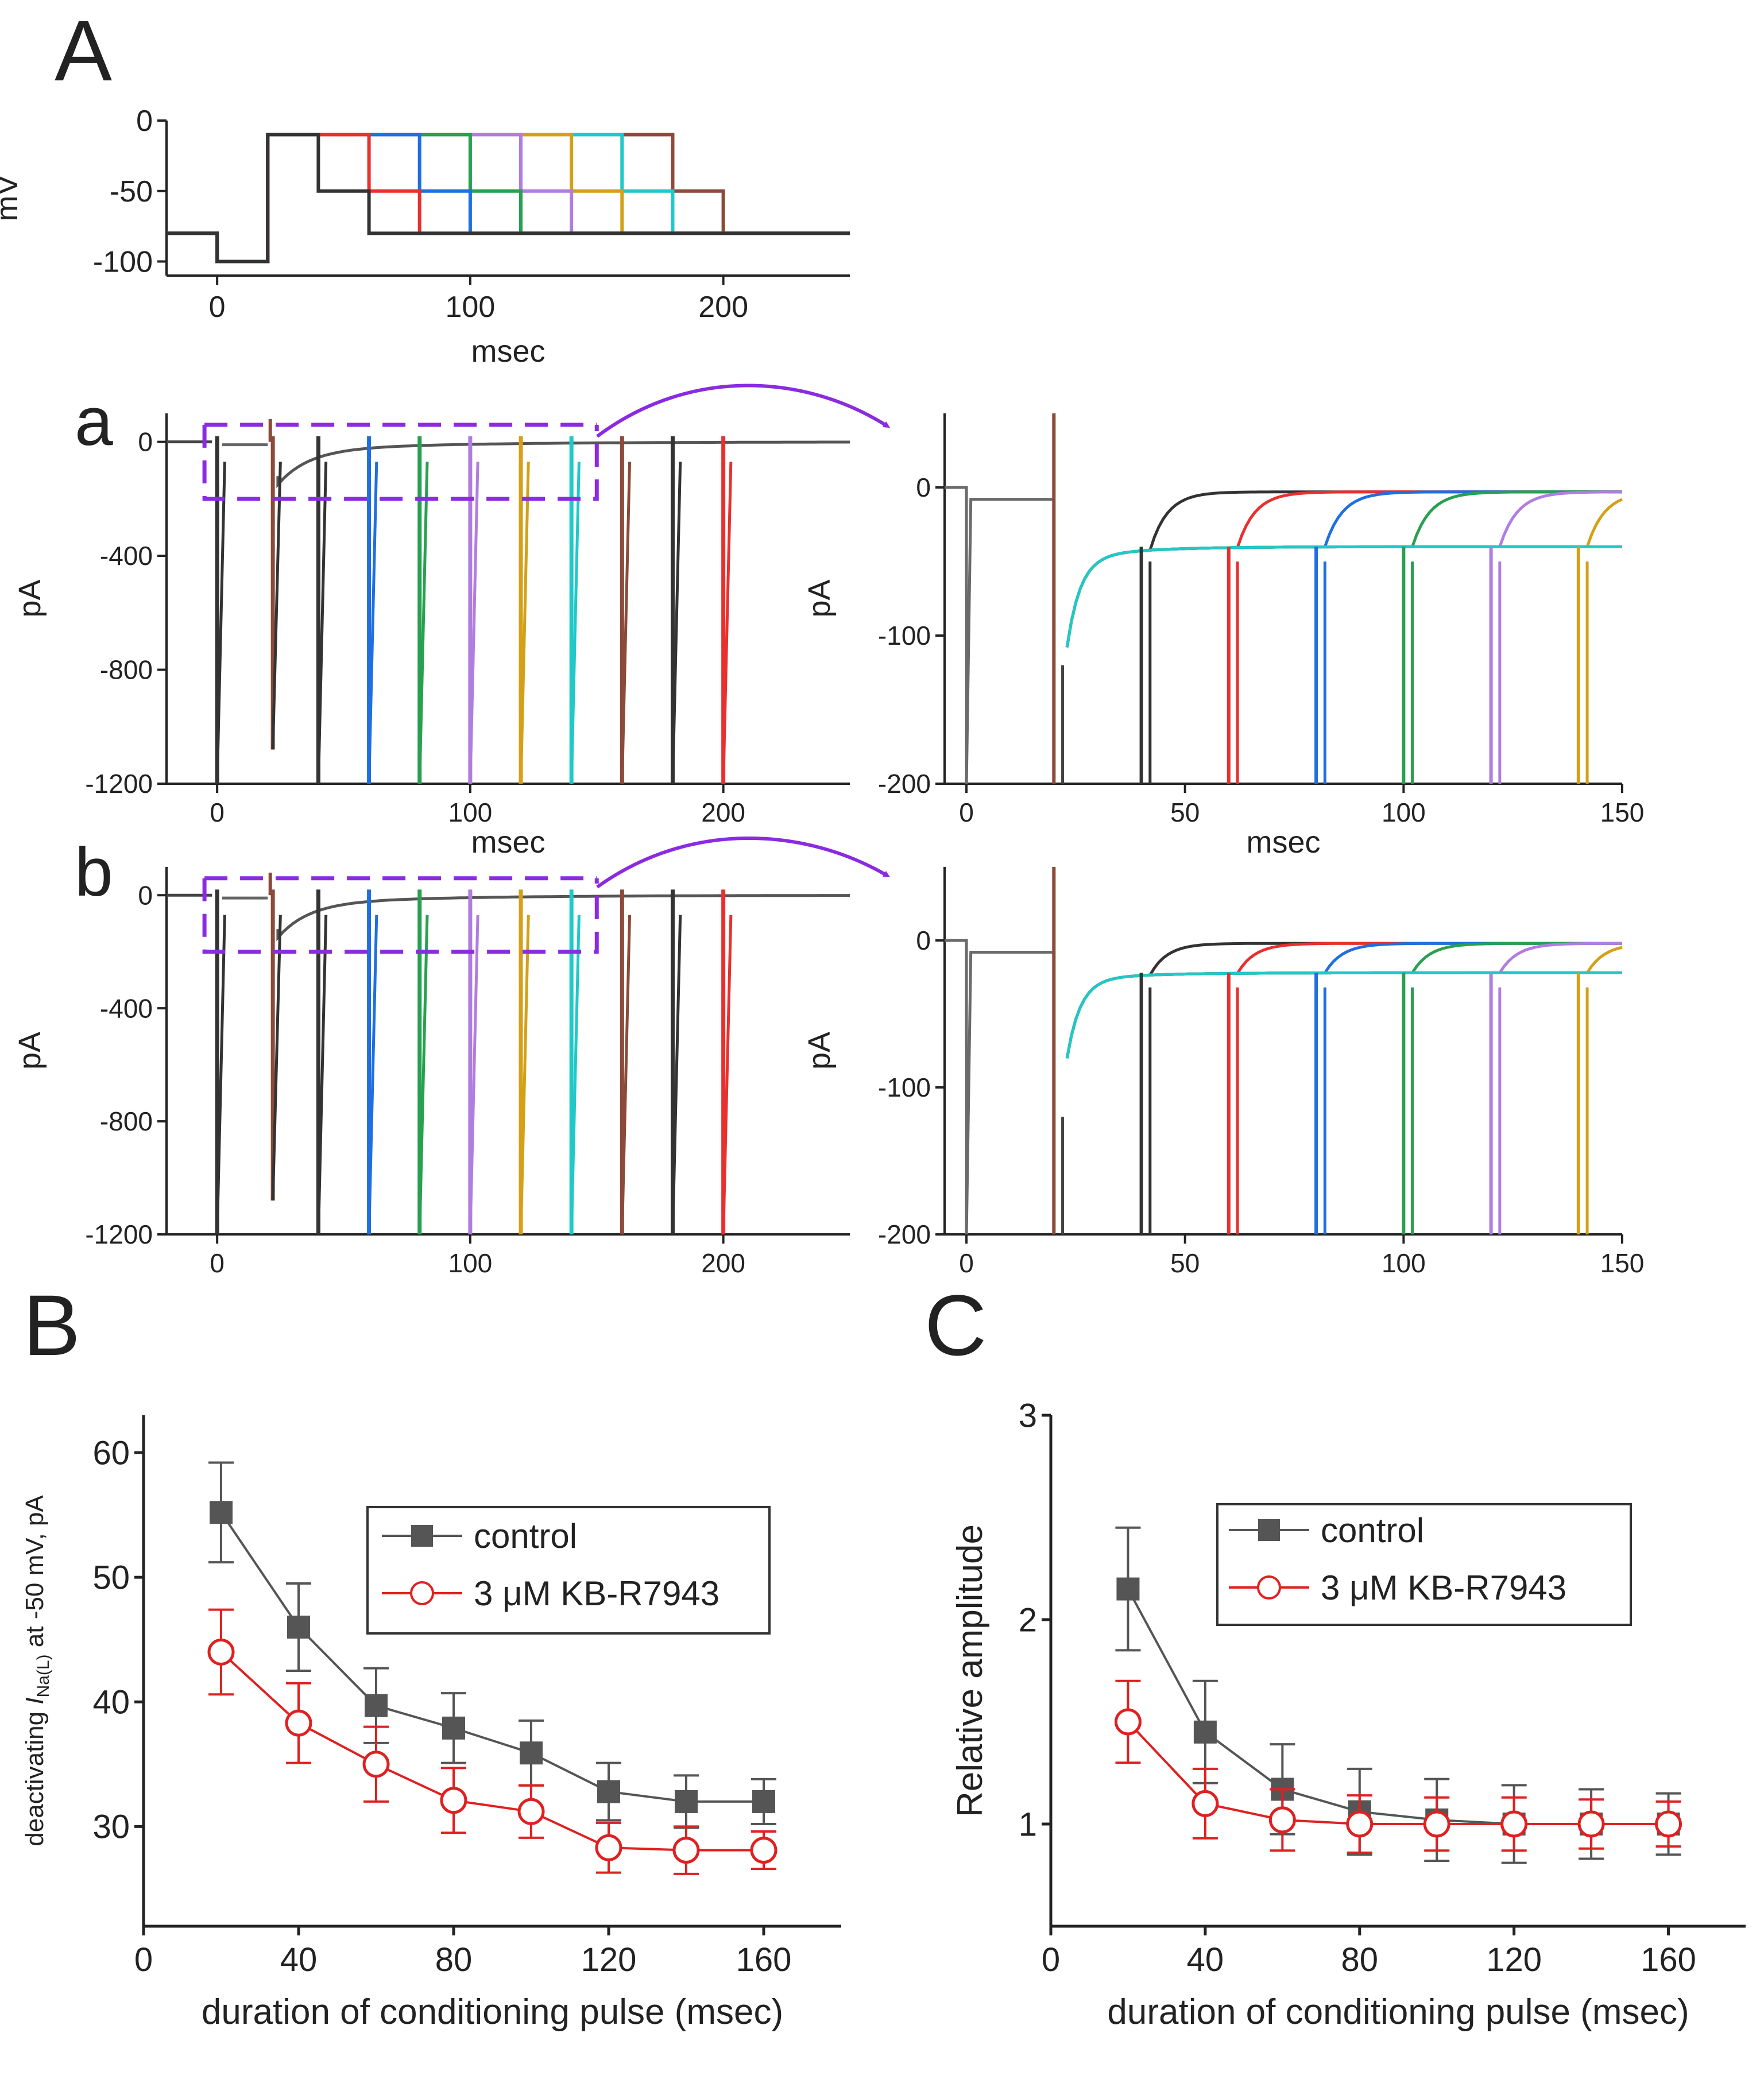 The image size is (1764, 2091). What do you see at coordinates (1424, 1564) in the screenshot?
I see `panel-C-legend: control 3 μM KB-R7943` at bounding box center [1424, 1564].